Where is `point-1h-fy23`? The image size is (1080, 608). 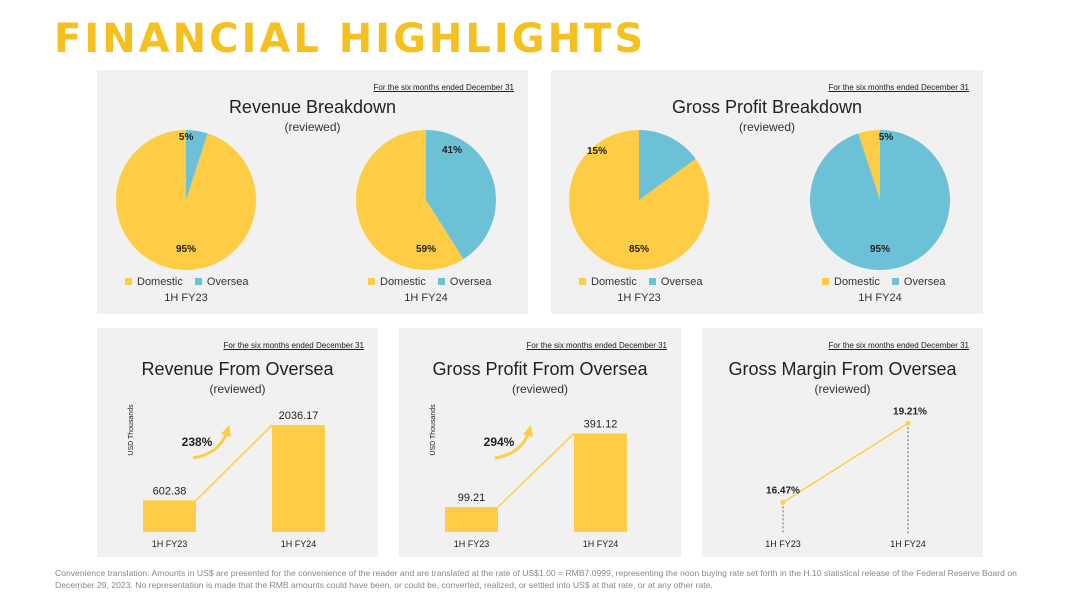
point-1h-fy23 is located at coordinates (783, 502).